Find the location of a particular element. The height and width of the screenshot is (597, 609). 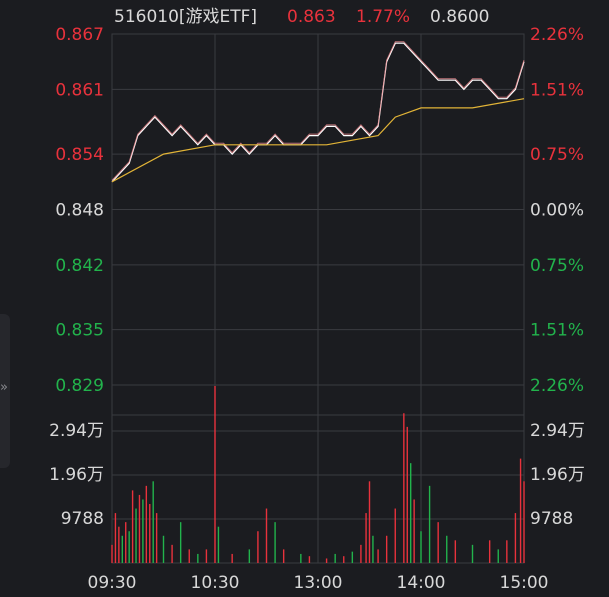

side-panel-toggle: » is located at coordinates (5, 391).